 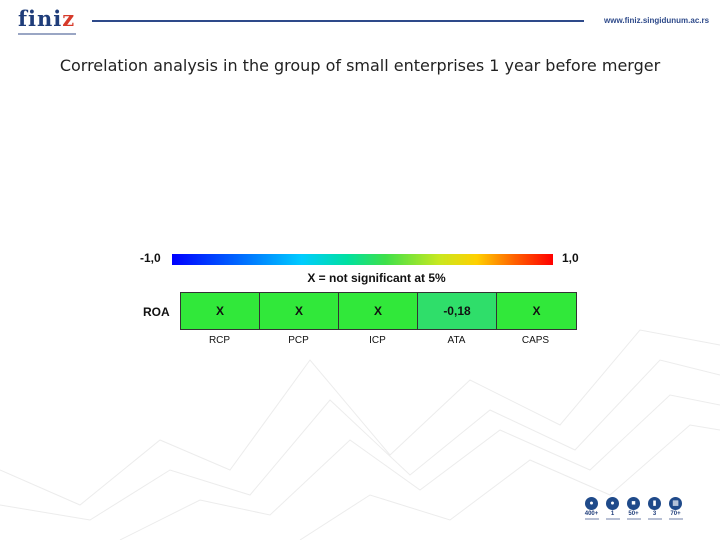 I want to click on column-label-caps: CAPS, so click(x=535, y=340).